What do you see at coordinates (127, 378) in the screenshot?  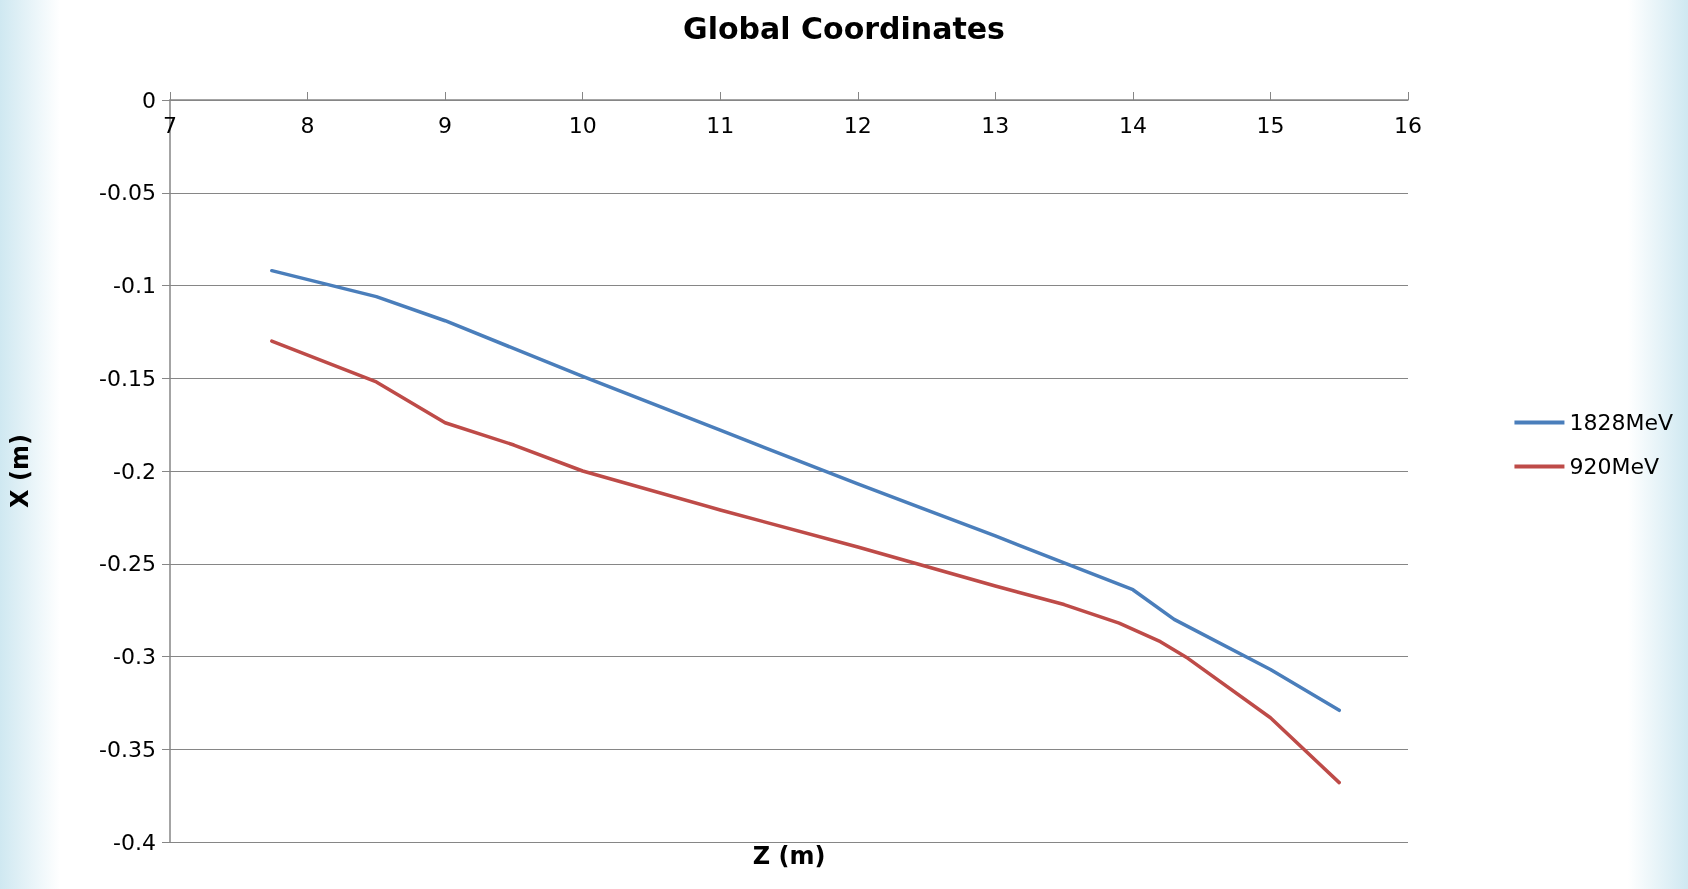 I see `y-tick-label: -0.15` at bounding box center [127, 378].